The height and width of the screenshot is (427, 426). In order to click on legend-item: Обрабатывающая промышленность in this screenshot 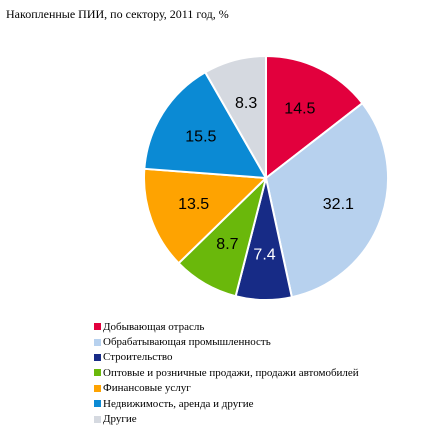, I will do `click(226, 341)`.